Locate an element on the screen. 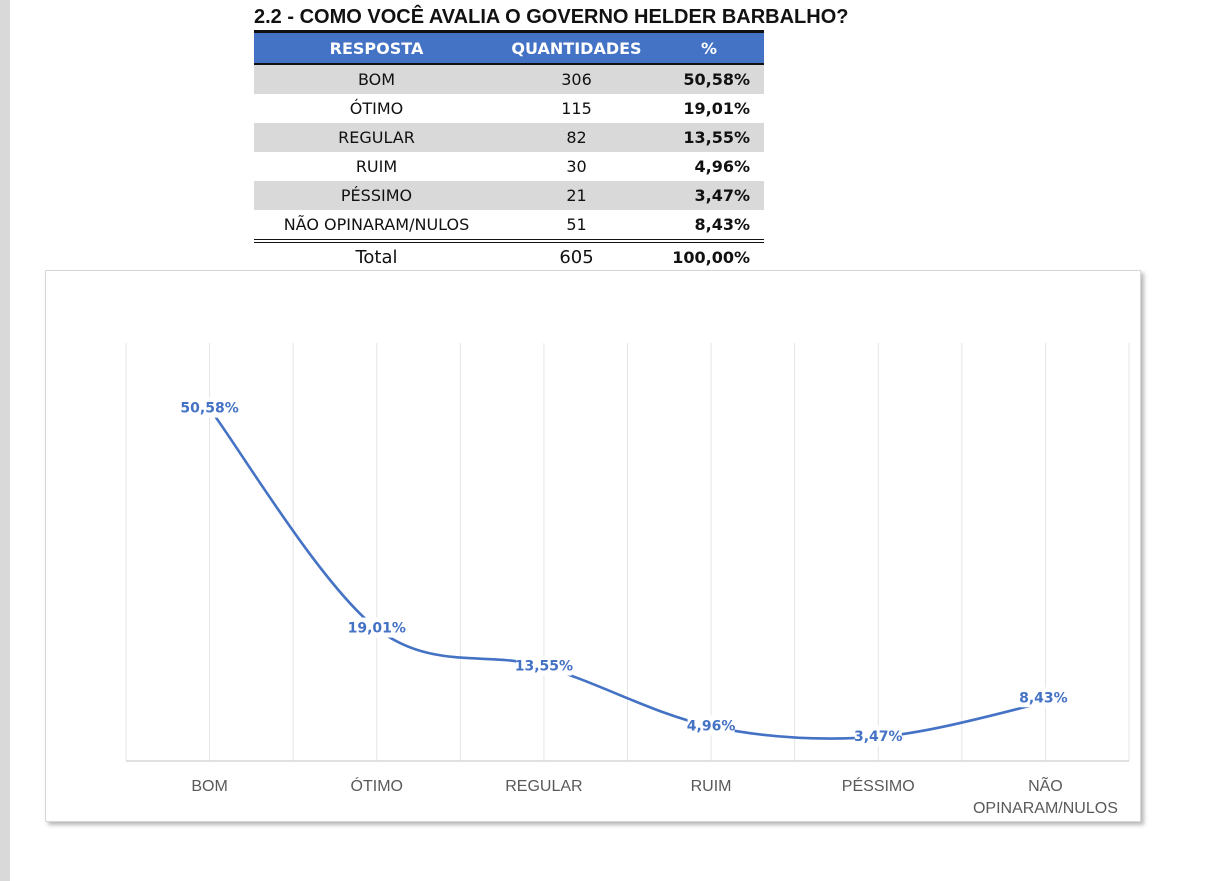  data-label: 19,01% is located at coordinates (377, 629).